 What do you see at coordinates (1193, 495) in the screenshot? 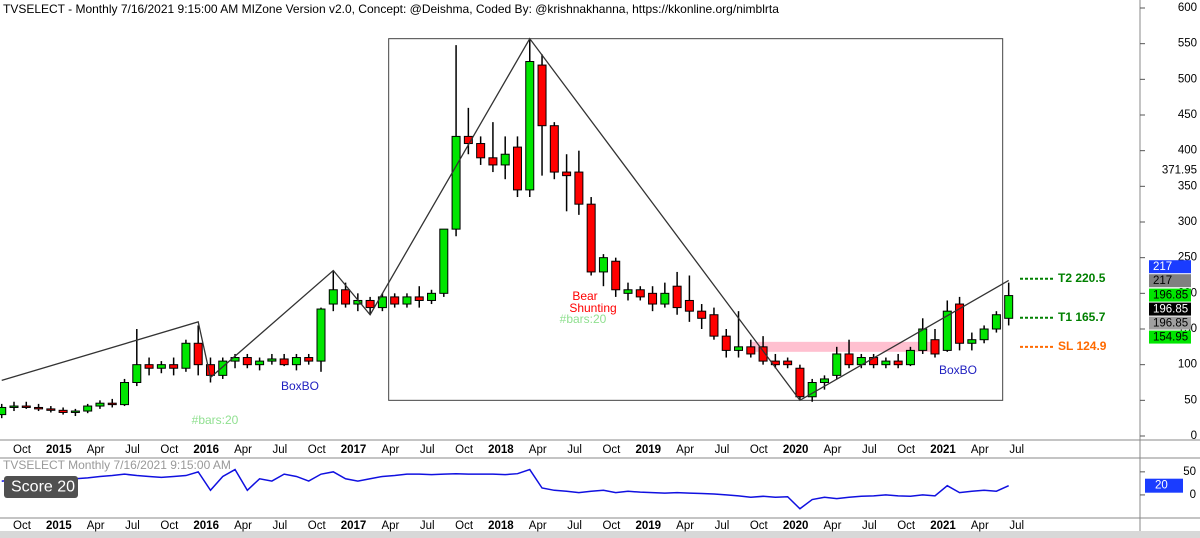
I see `score-tick-label: 0` at bounding box center [1193, 495].